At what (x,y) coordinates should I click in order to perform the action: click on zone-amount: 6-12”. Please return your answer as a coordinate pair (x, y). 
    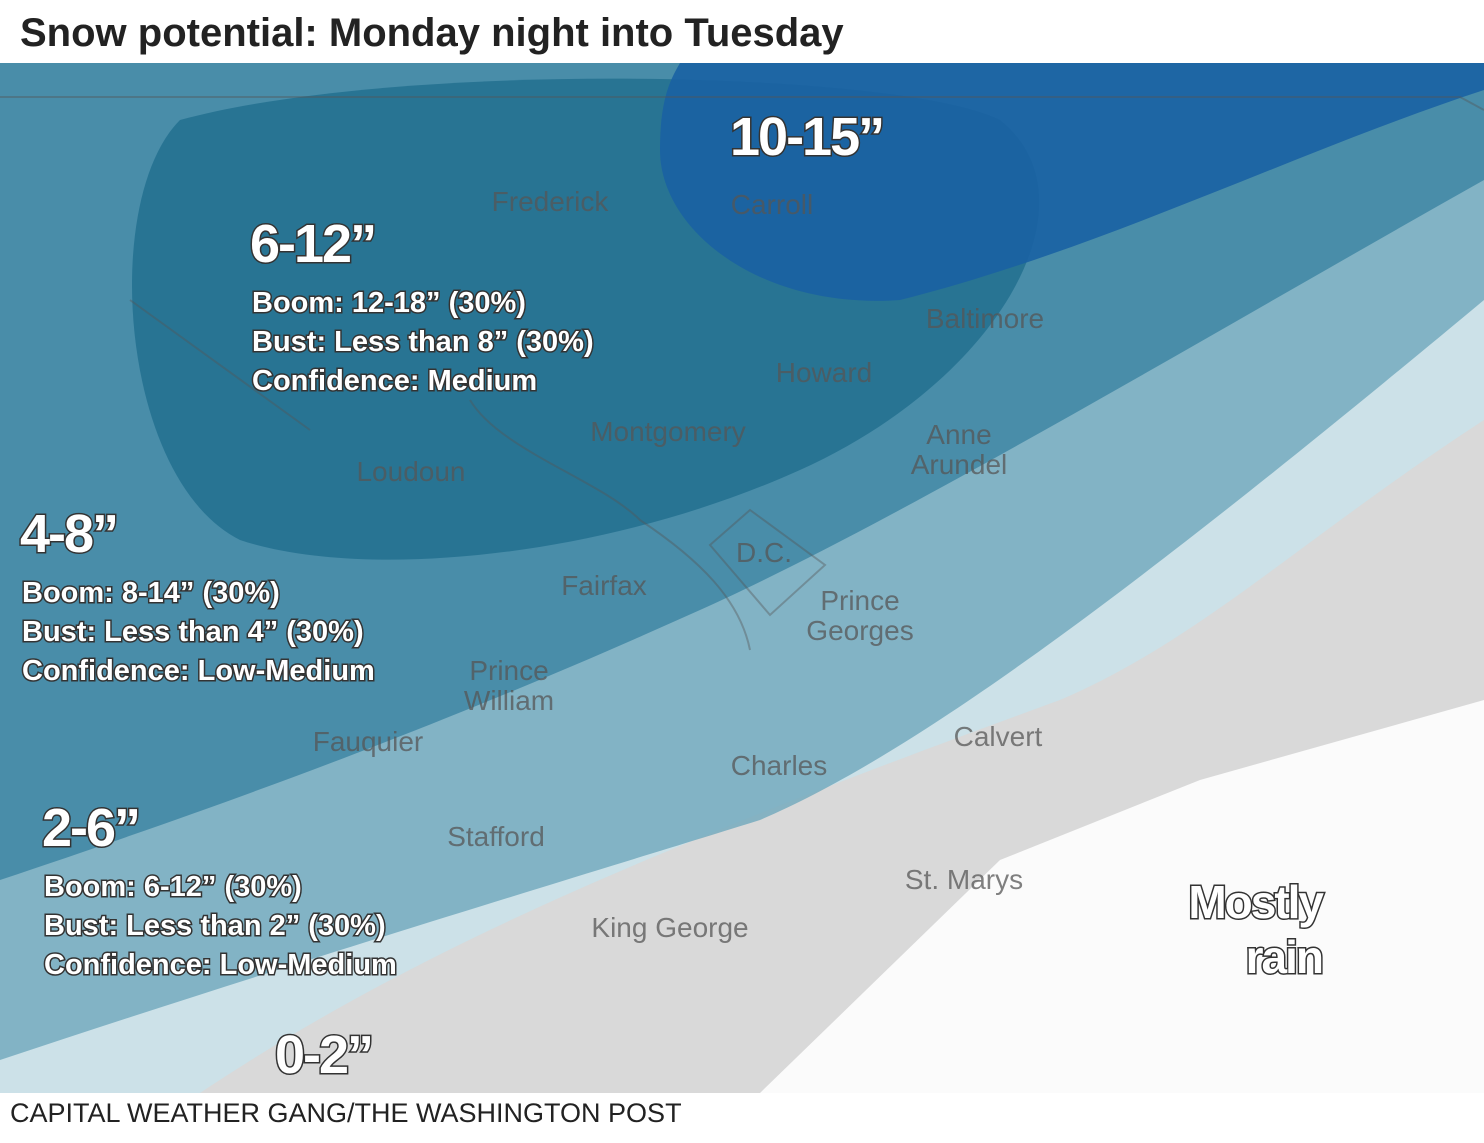
    Looking at the image, I should click on (312, 244).